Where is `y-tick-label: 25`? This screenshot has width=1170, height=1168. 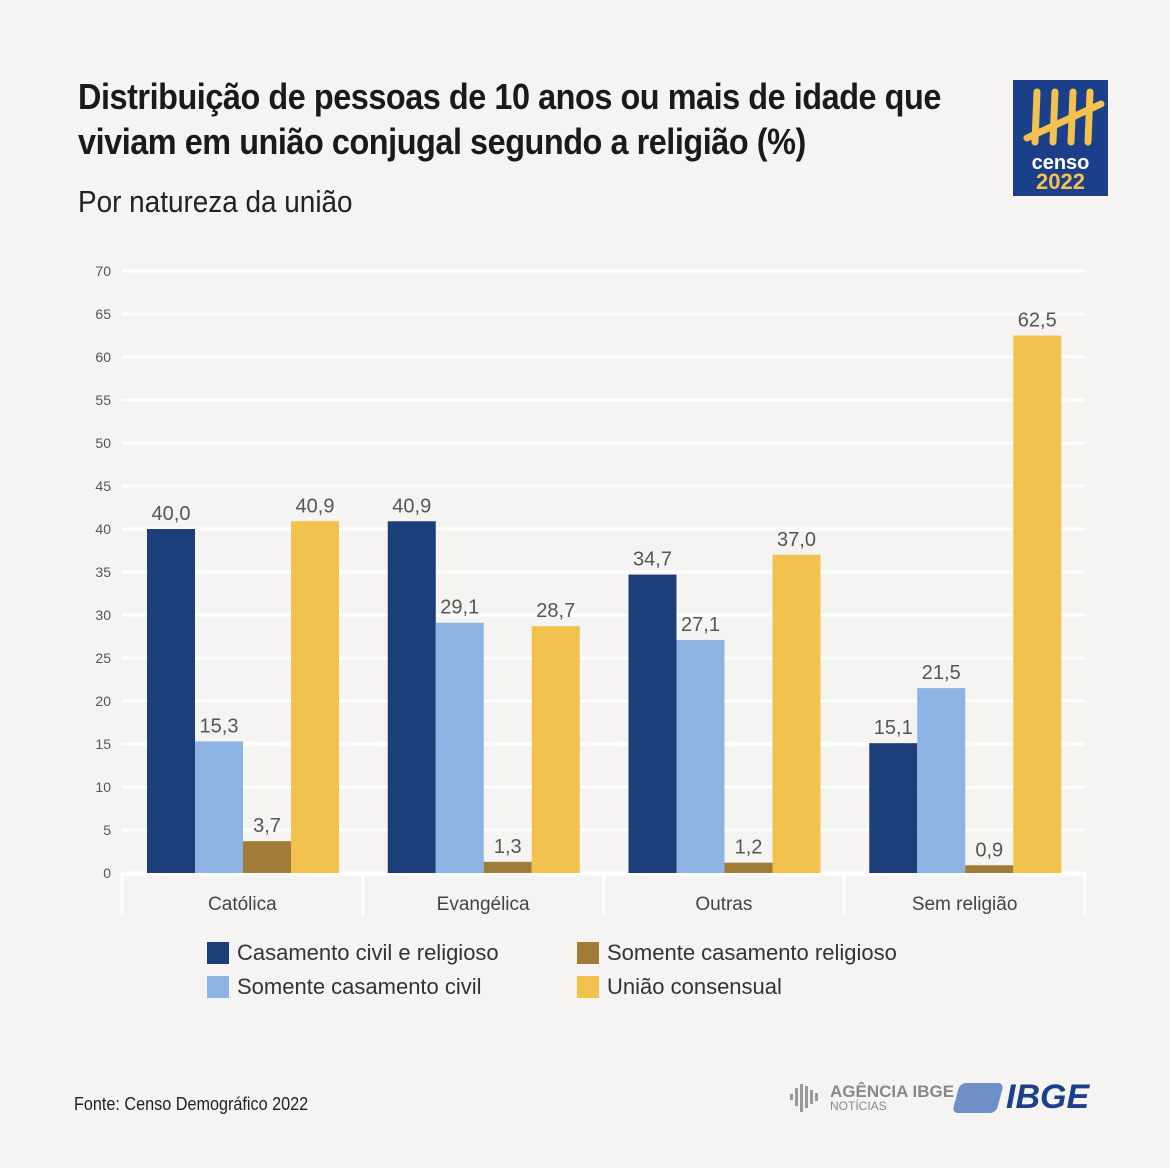
y-tick-label: 25 is located at coordinates (103, 658).